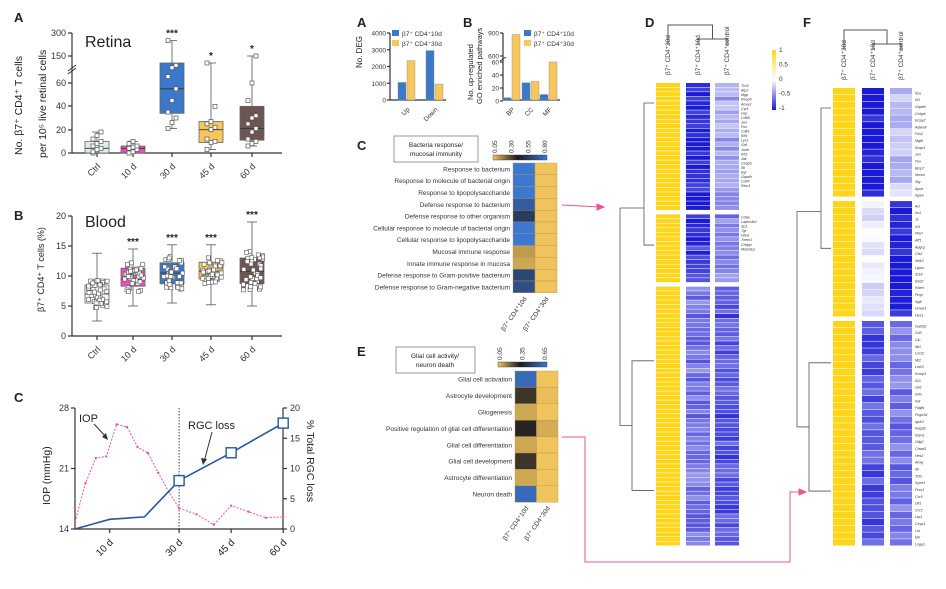 The height and width of the screenshot is (589, 946). I want to click on legend-label: β7⁺ CD4⁺30d, so click(554, 44).